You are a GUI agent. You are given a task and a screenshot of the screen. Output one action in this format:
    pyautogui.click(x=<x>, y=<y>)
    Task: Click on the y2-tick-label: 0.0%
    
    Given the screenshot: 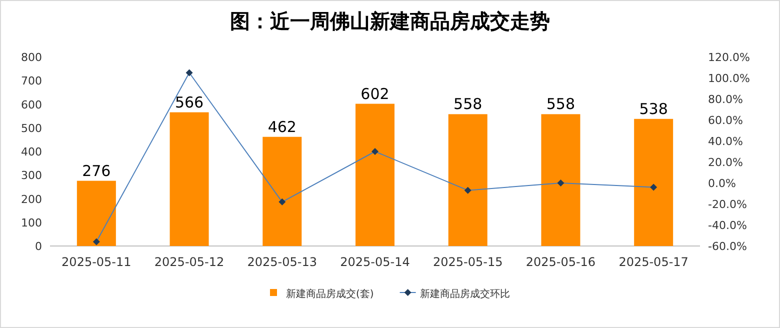 What is the action you would take?
    pyautogui.click(x=722, y=183)
    